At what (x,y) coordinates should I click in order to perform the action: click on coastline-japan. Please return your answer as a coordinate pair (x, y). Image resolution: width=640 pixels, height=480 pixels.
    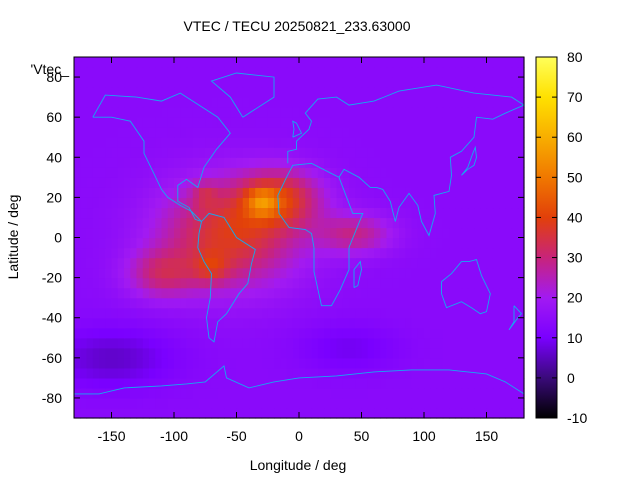
    Looking at the image, I should click on (469, 160).